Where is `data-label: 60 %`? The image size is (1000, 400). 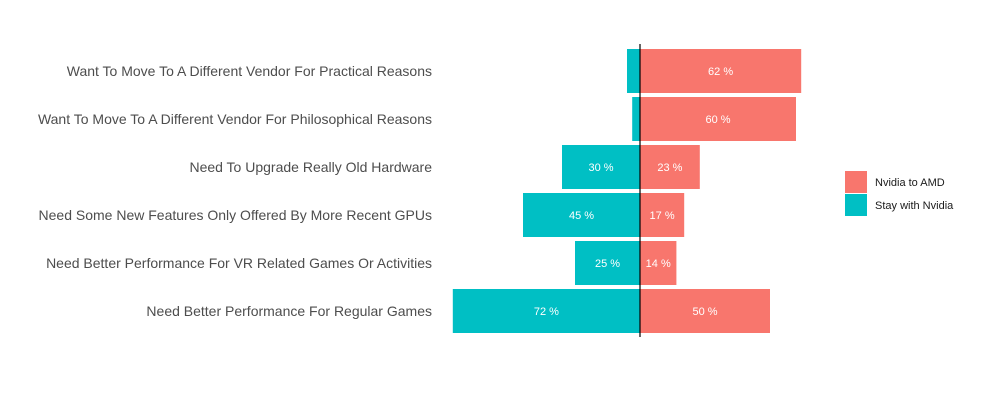
data-label: 60 % is located at coordinates (717, 120).